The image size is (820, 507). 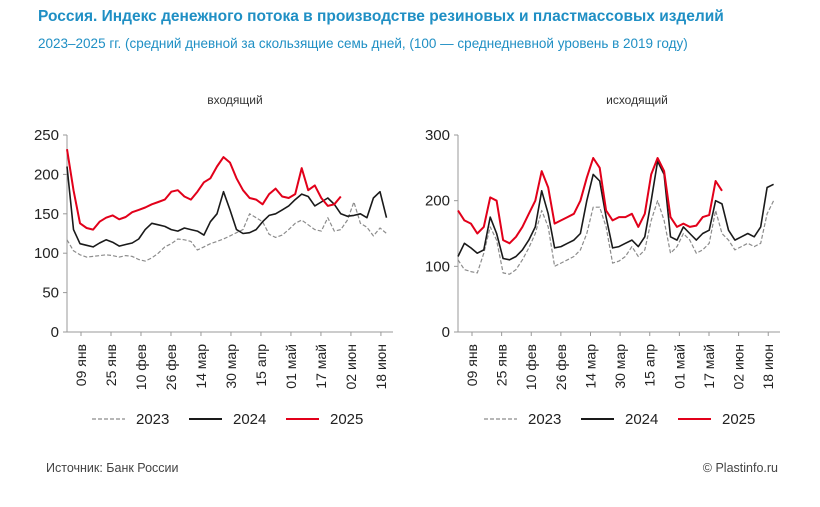 I want to click on y-tick-label: 250, so click(x=46, y=135).